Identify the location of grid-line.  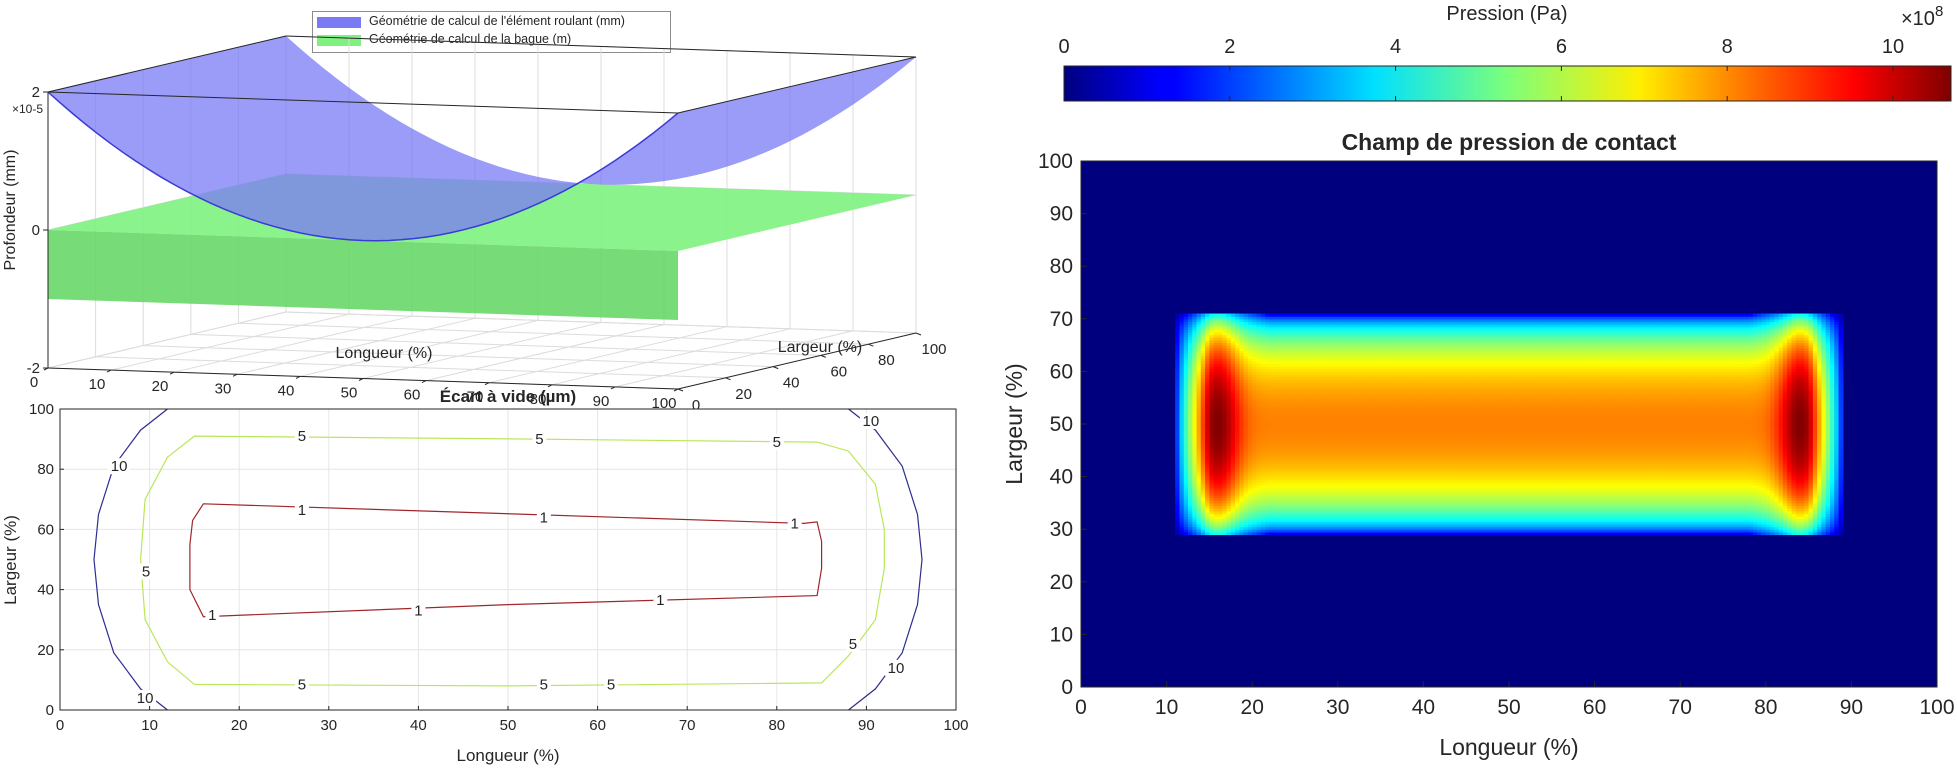
(671, 357).